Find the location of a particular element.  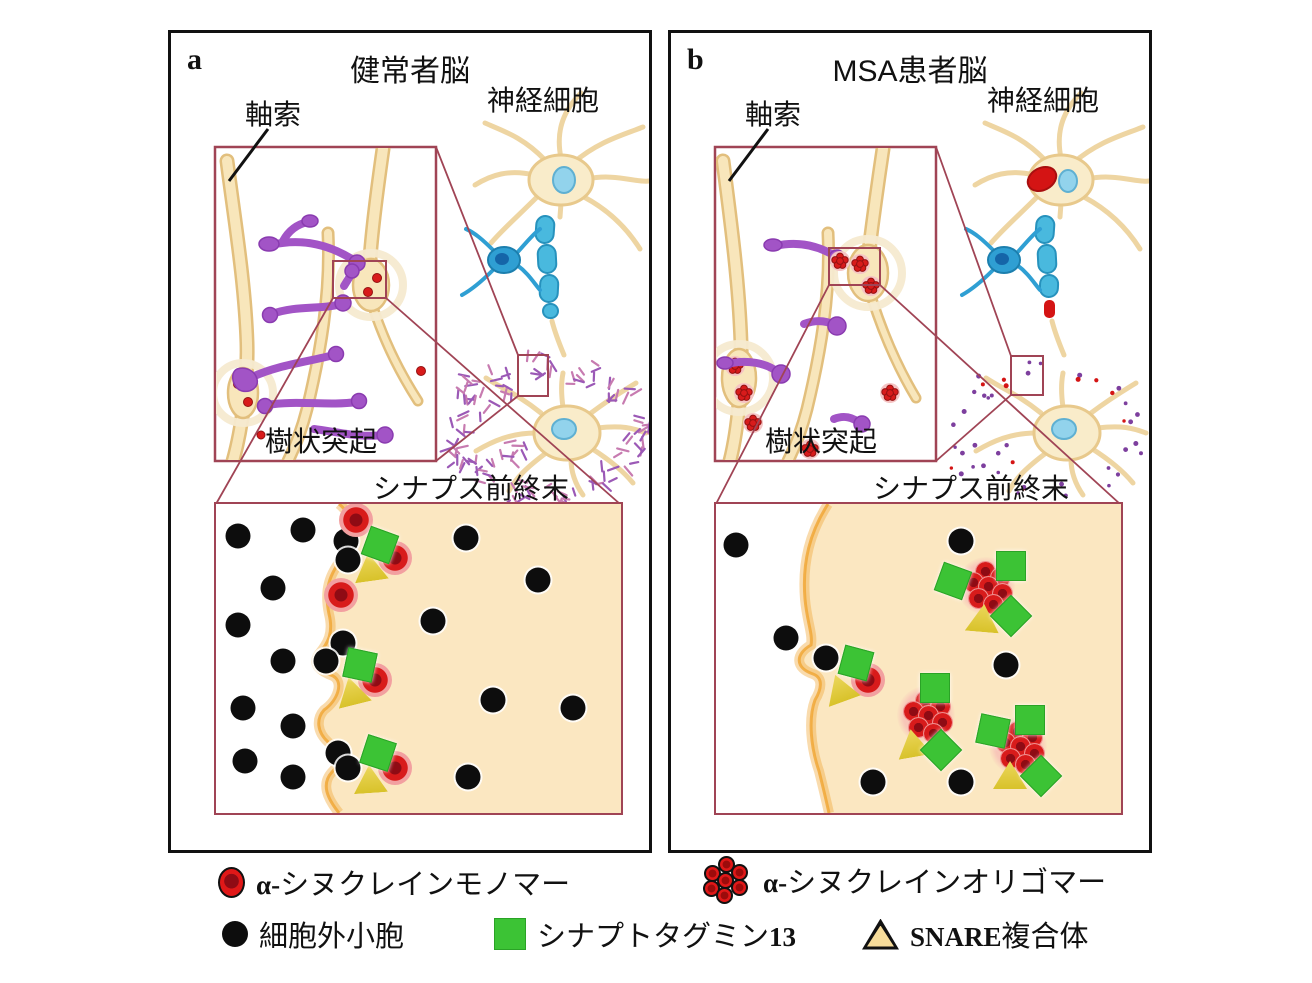

legend-item-snare: SNARE複合体 is located at coordinates (975, 934).